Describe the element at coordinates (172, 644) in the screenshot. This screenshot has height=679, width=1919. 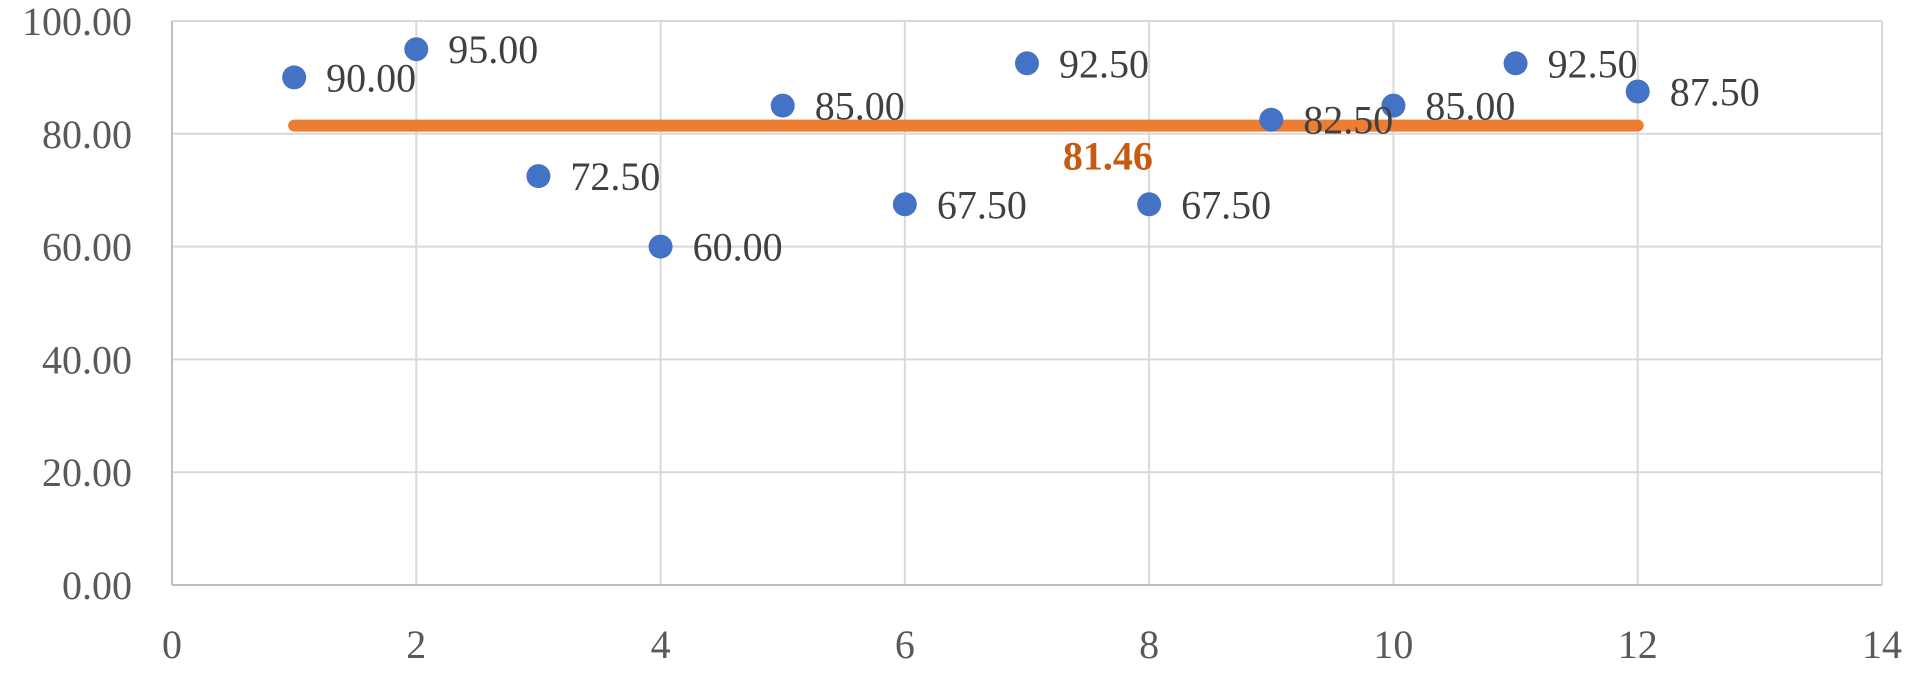
I see `x-tick-label: 0` at that location.